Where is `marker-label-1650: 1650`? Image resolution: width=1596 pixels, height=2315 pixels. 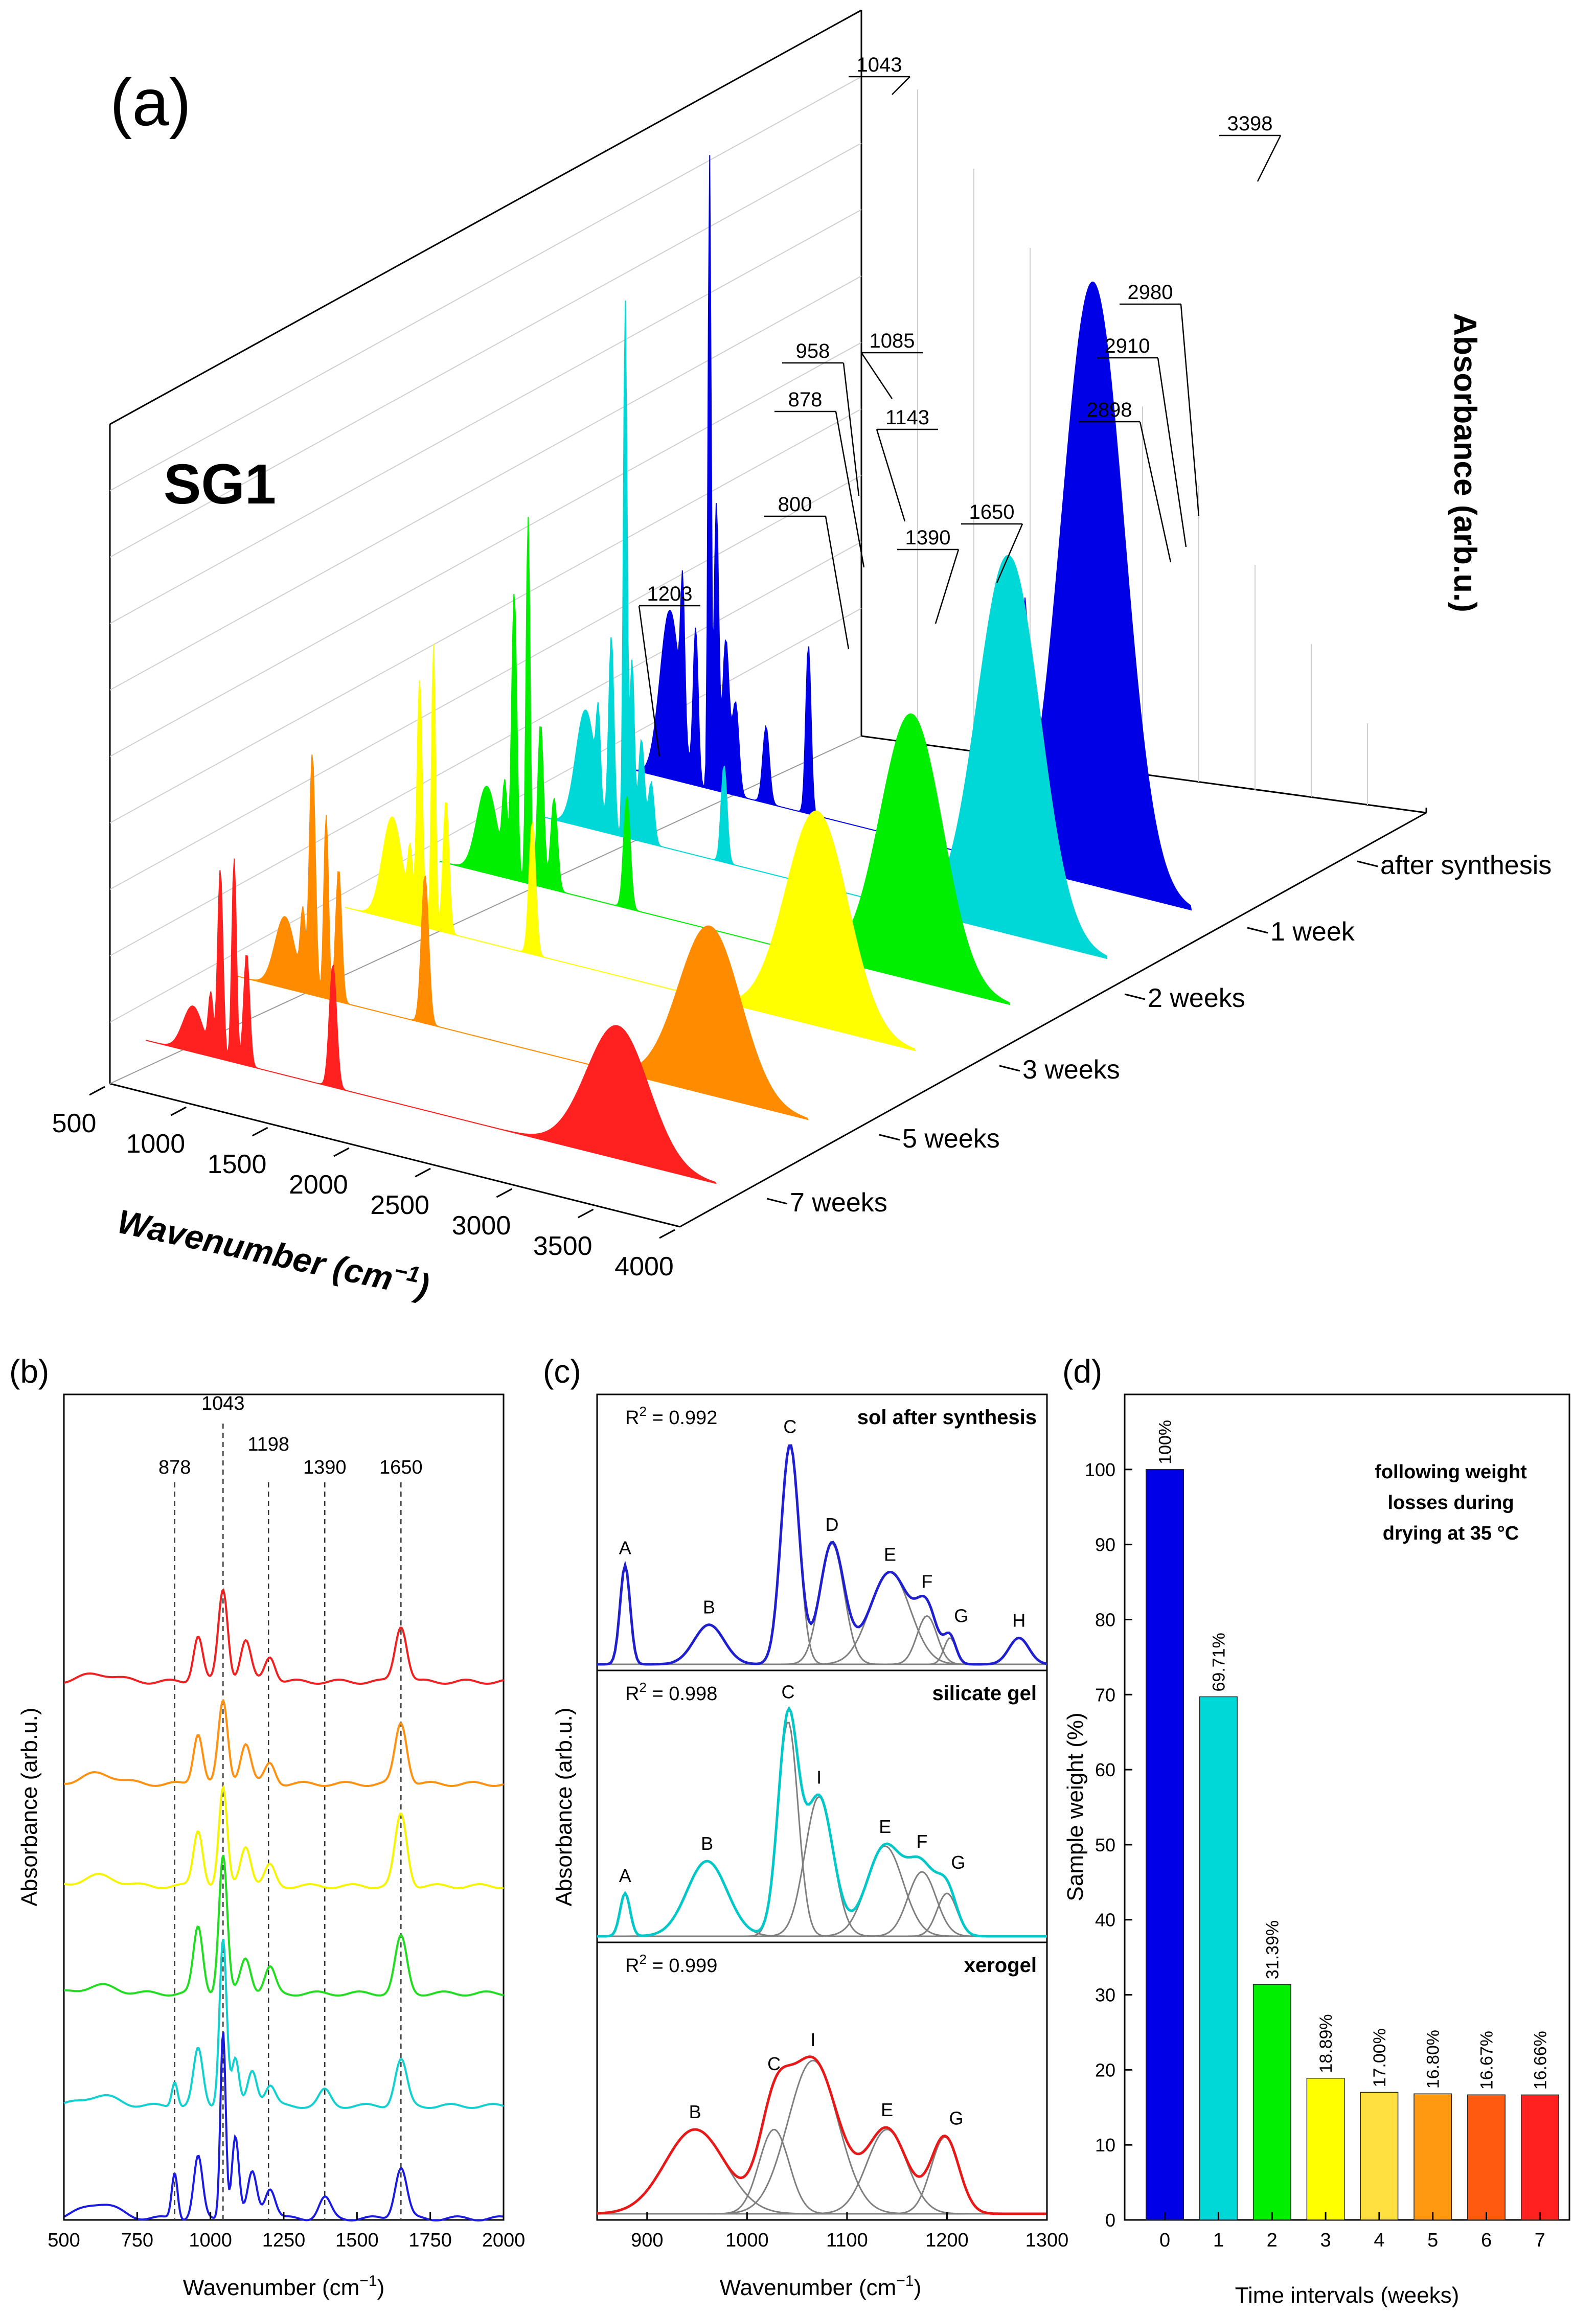 marker-label-1650: 1650 is located at coordinates (401, 1468).